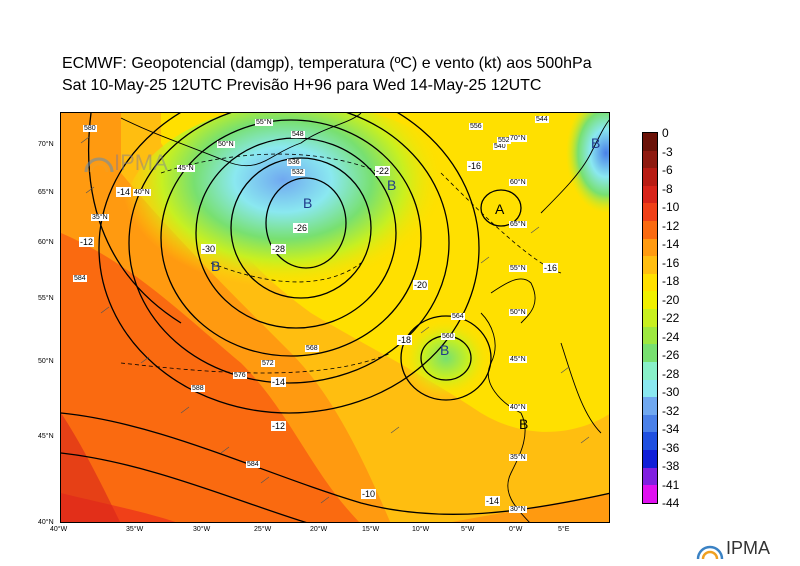 Image resolution: width=800 pixels, height=566 pixels. What do you see at coordinates (596, 143) in the screenshot?
I see `low-center-6: B` at bounding box center [596, 143].